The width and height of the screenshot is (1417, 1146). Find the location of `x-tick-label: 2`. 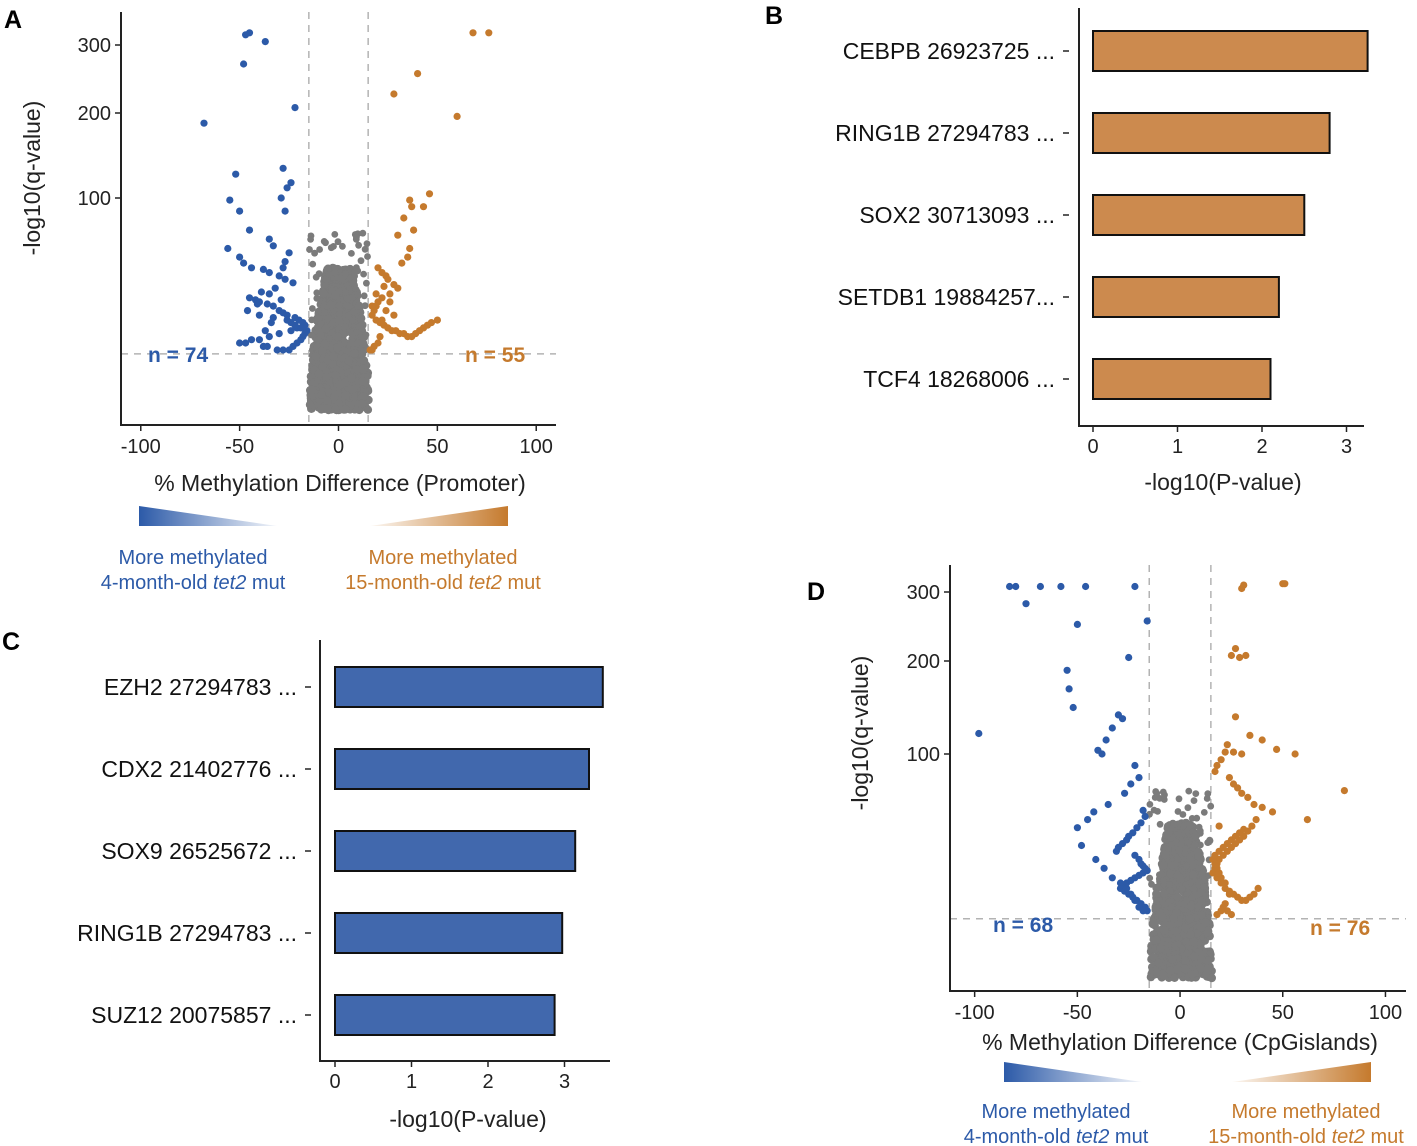

x-tick-label: 2 is located at coordinates (1261, 447).